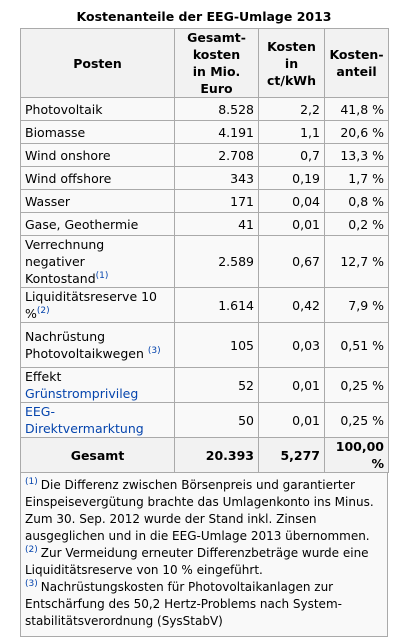 The width and height of the screenshot is (402, 637). Describe the element at coordinates (82, 393) in the screenshot. I see `gruenstromprivileg-link: Grünstromprivileg` at that location.